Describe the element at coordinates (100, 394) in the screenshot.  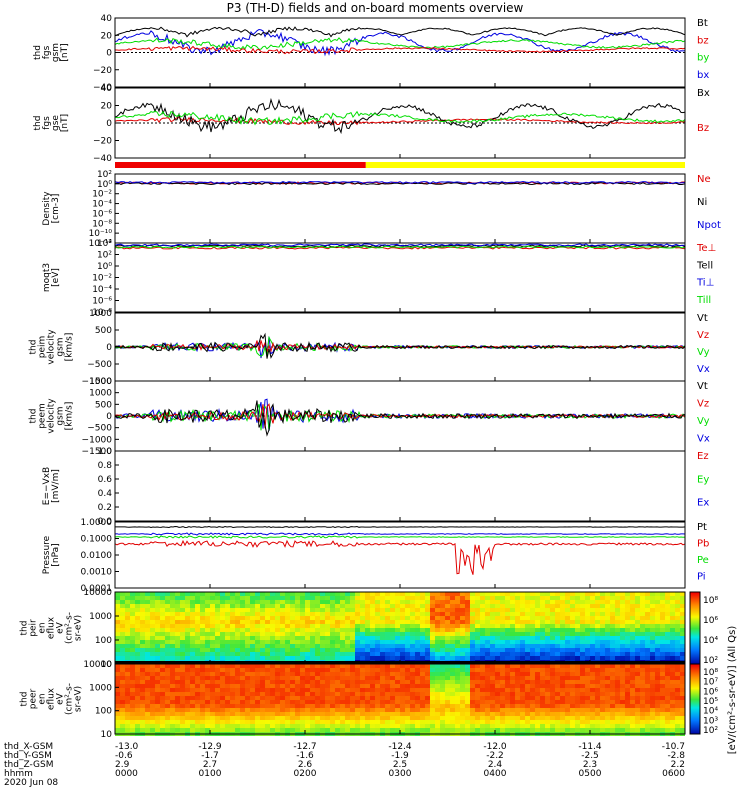
I see `y-tick-label: 1000` at that location.